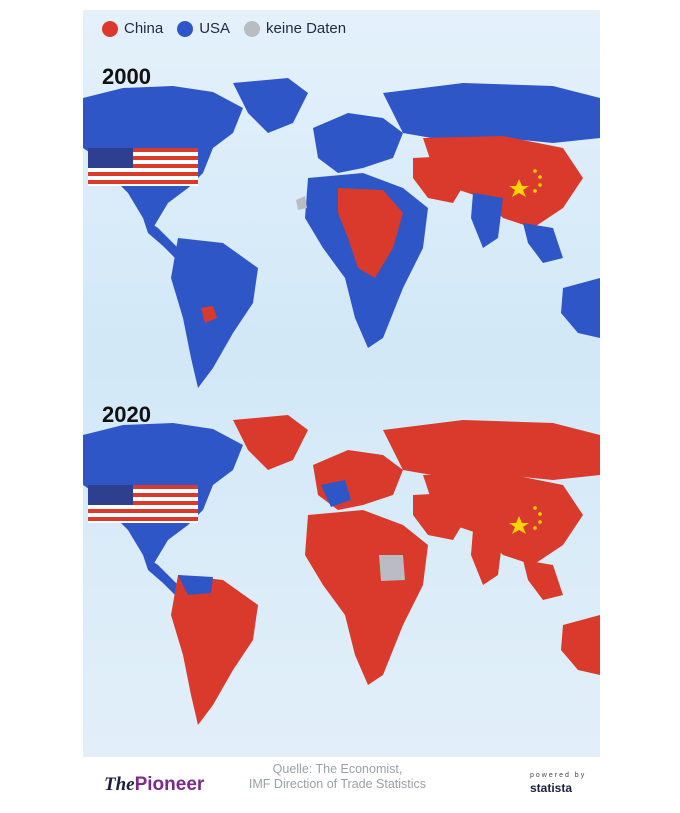  Describe the element at coordinates (144, 28) in the screenshot. I see `legend-label-china: China` at that location.